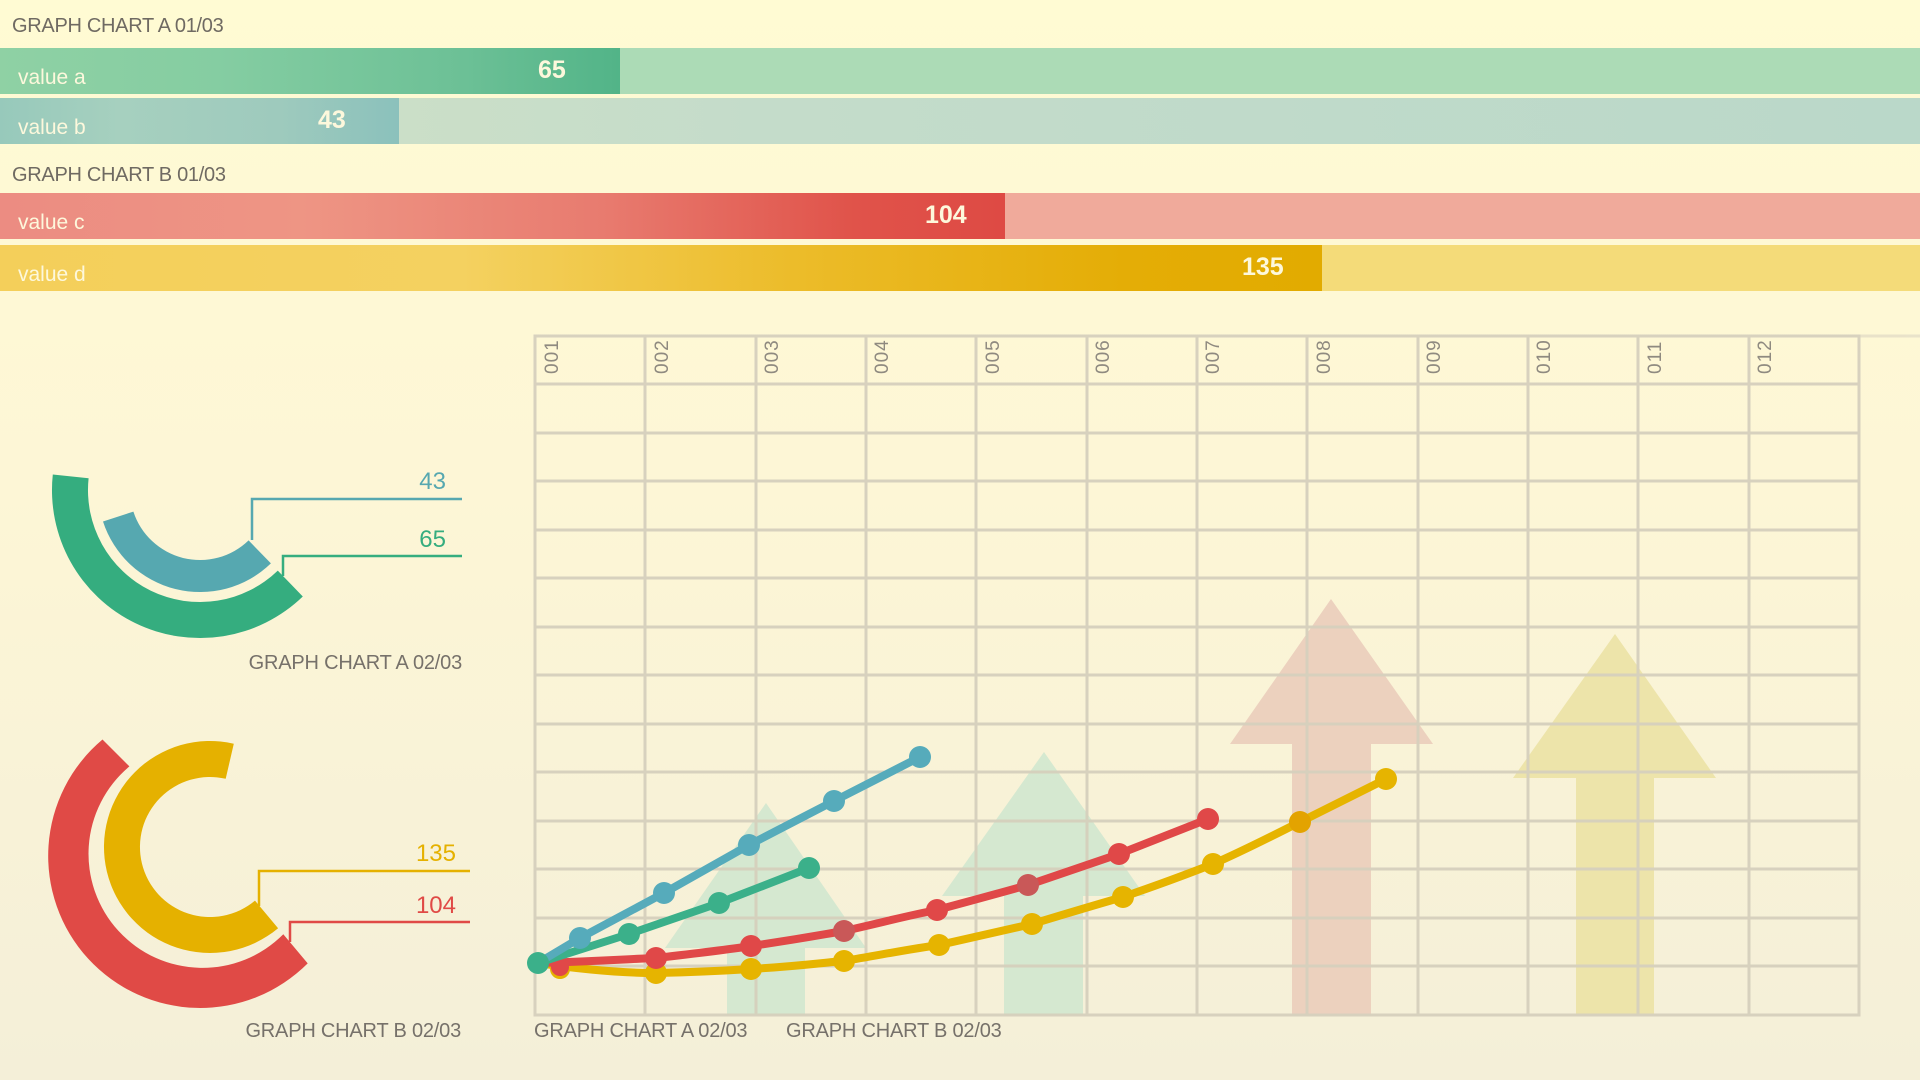 The height and width of the screenshot is (1080, 1920). I want to click on donut-chart-a, so click(256, 556).